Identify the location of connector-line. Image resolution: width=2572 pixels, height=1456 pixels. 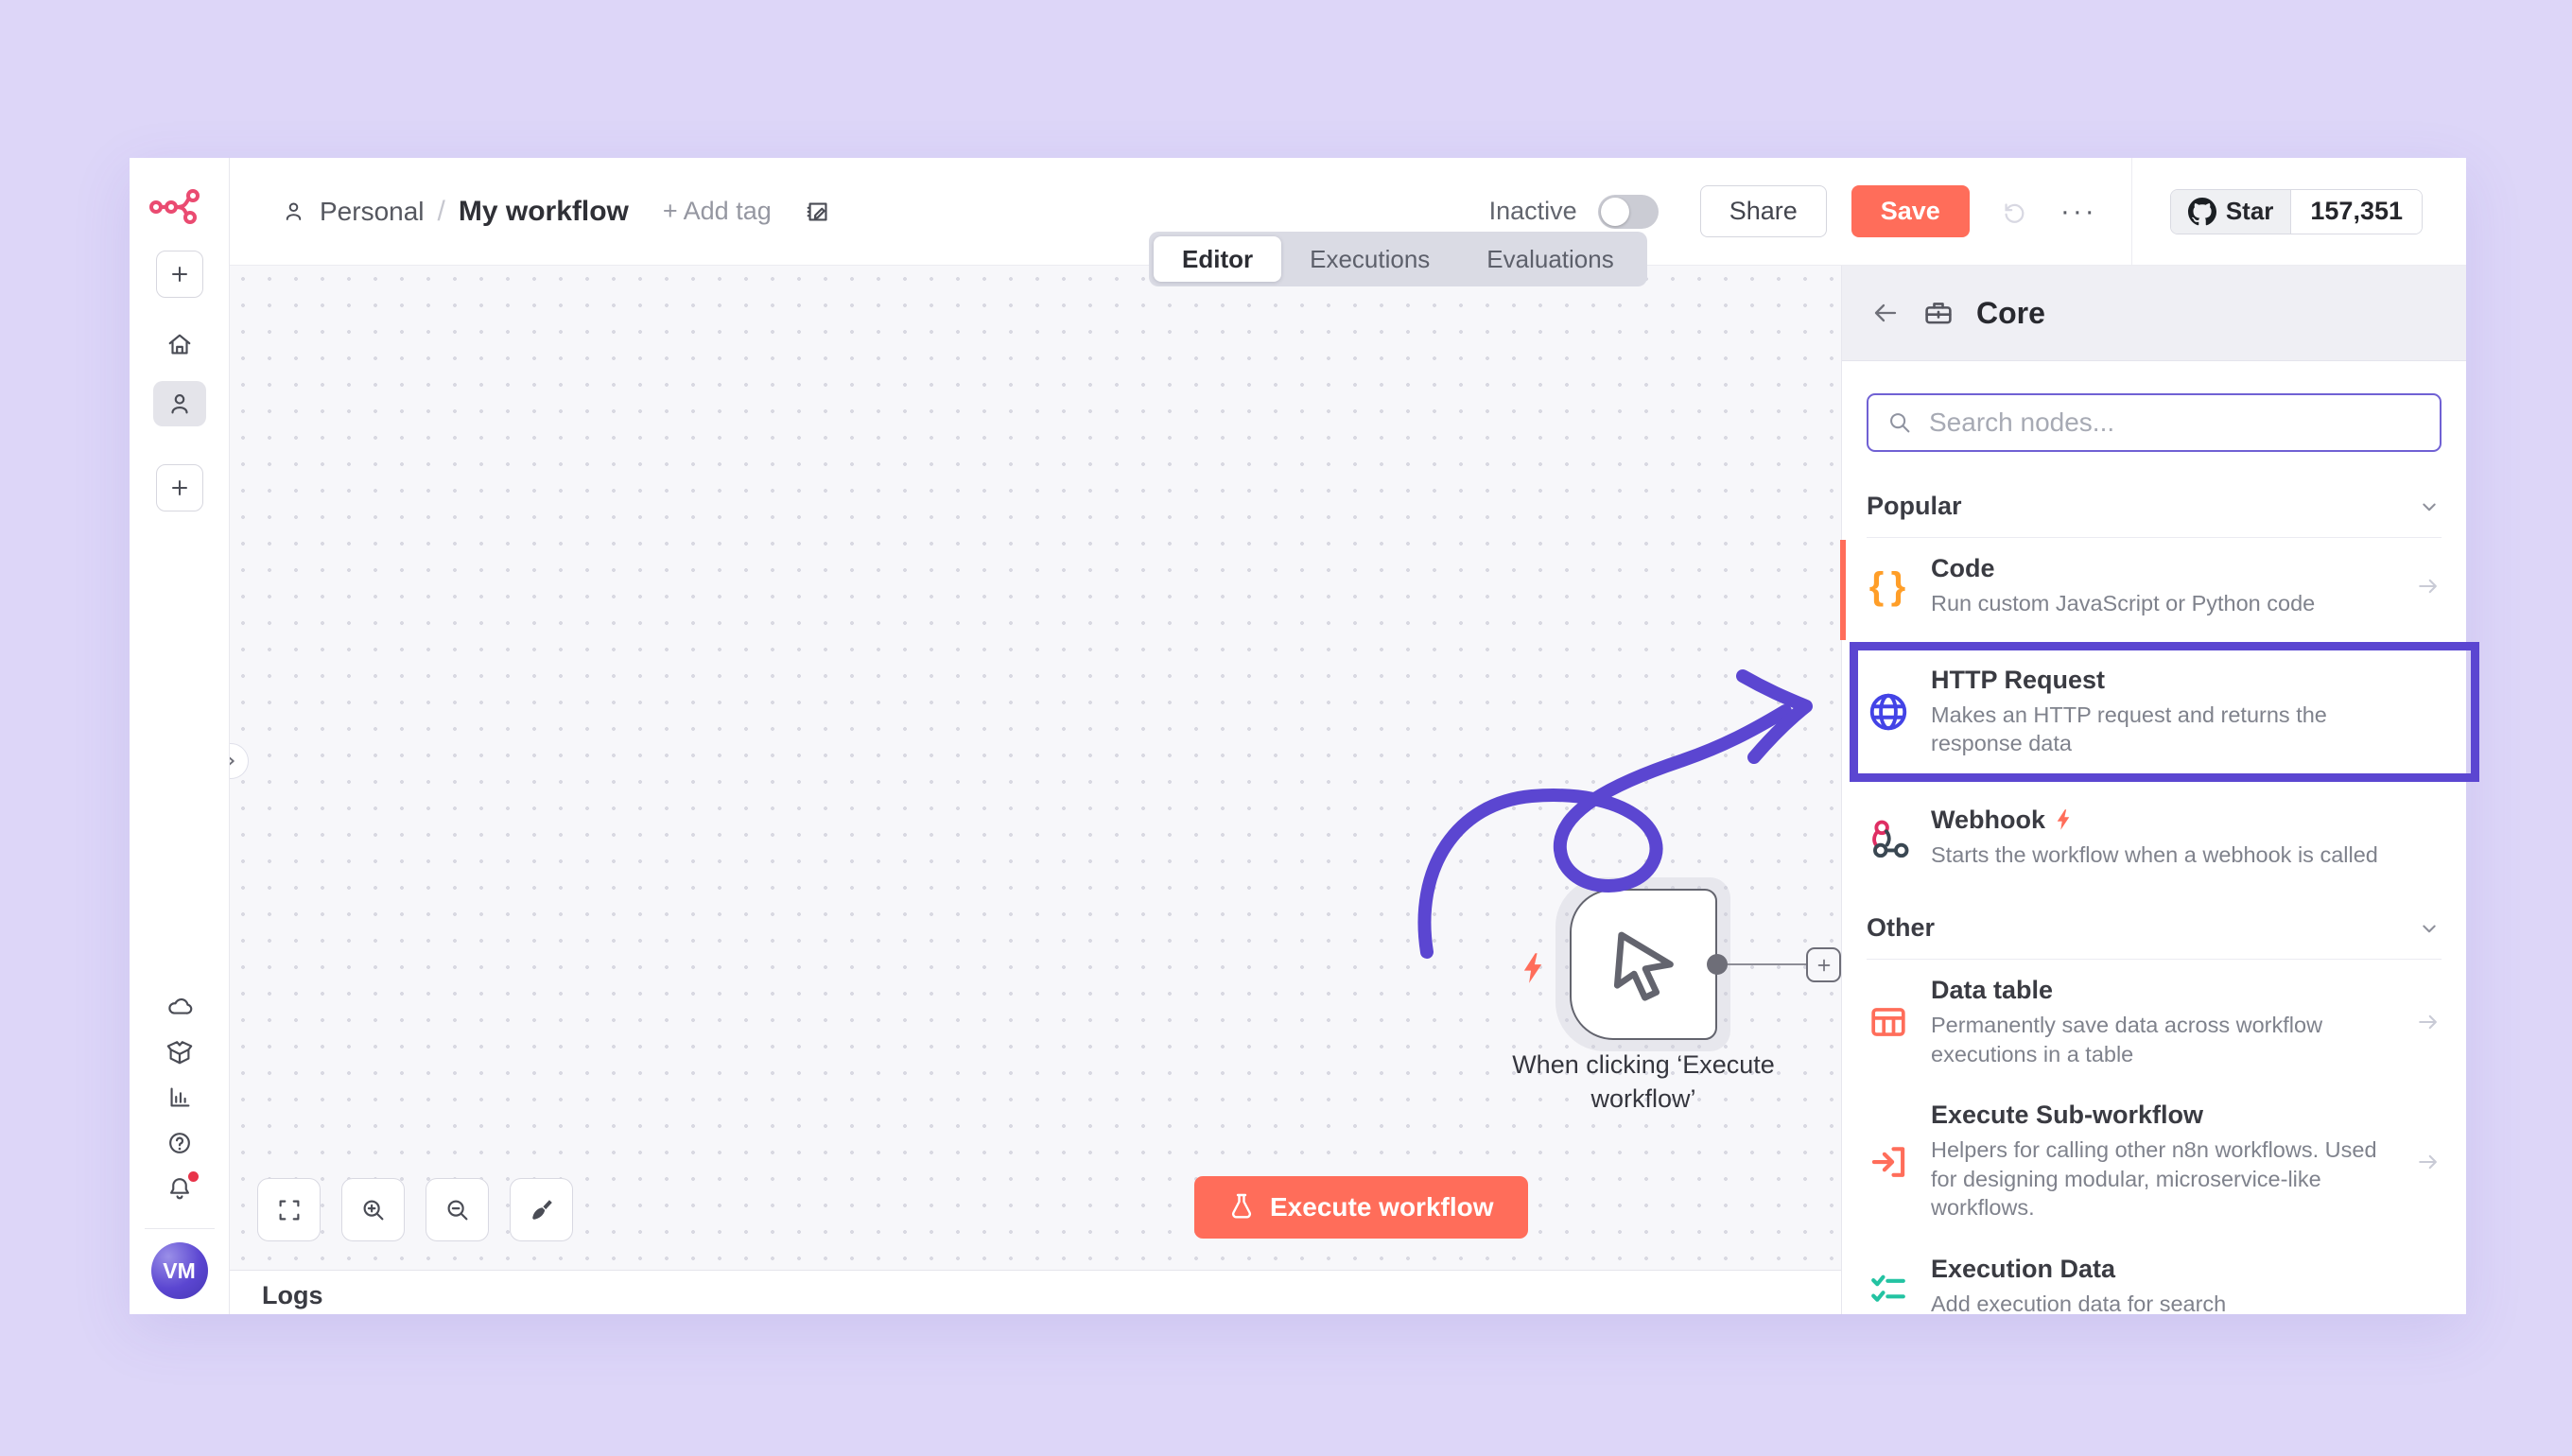
(1764, 963).